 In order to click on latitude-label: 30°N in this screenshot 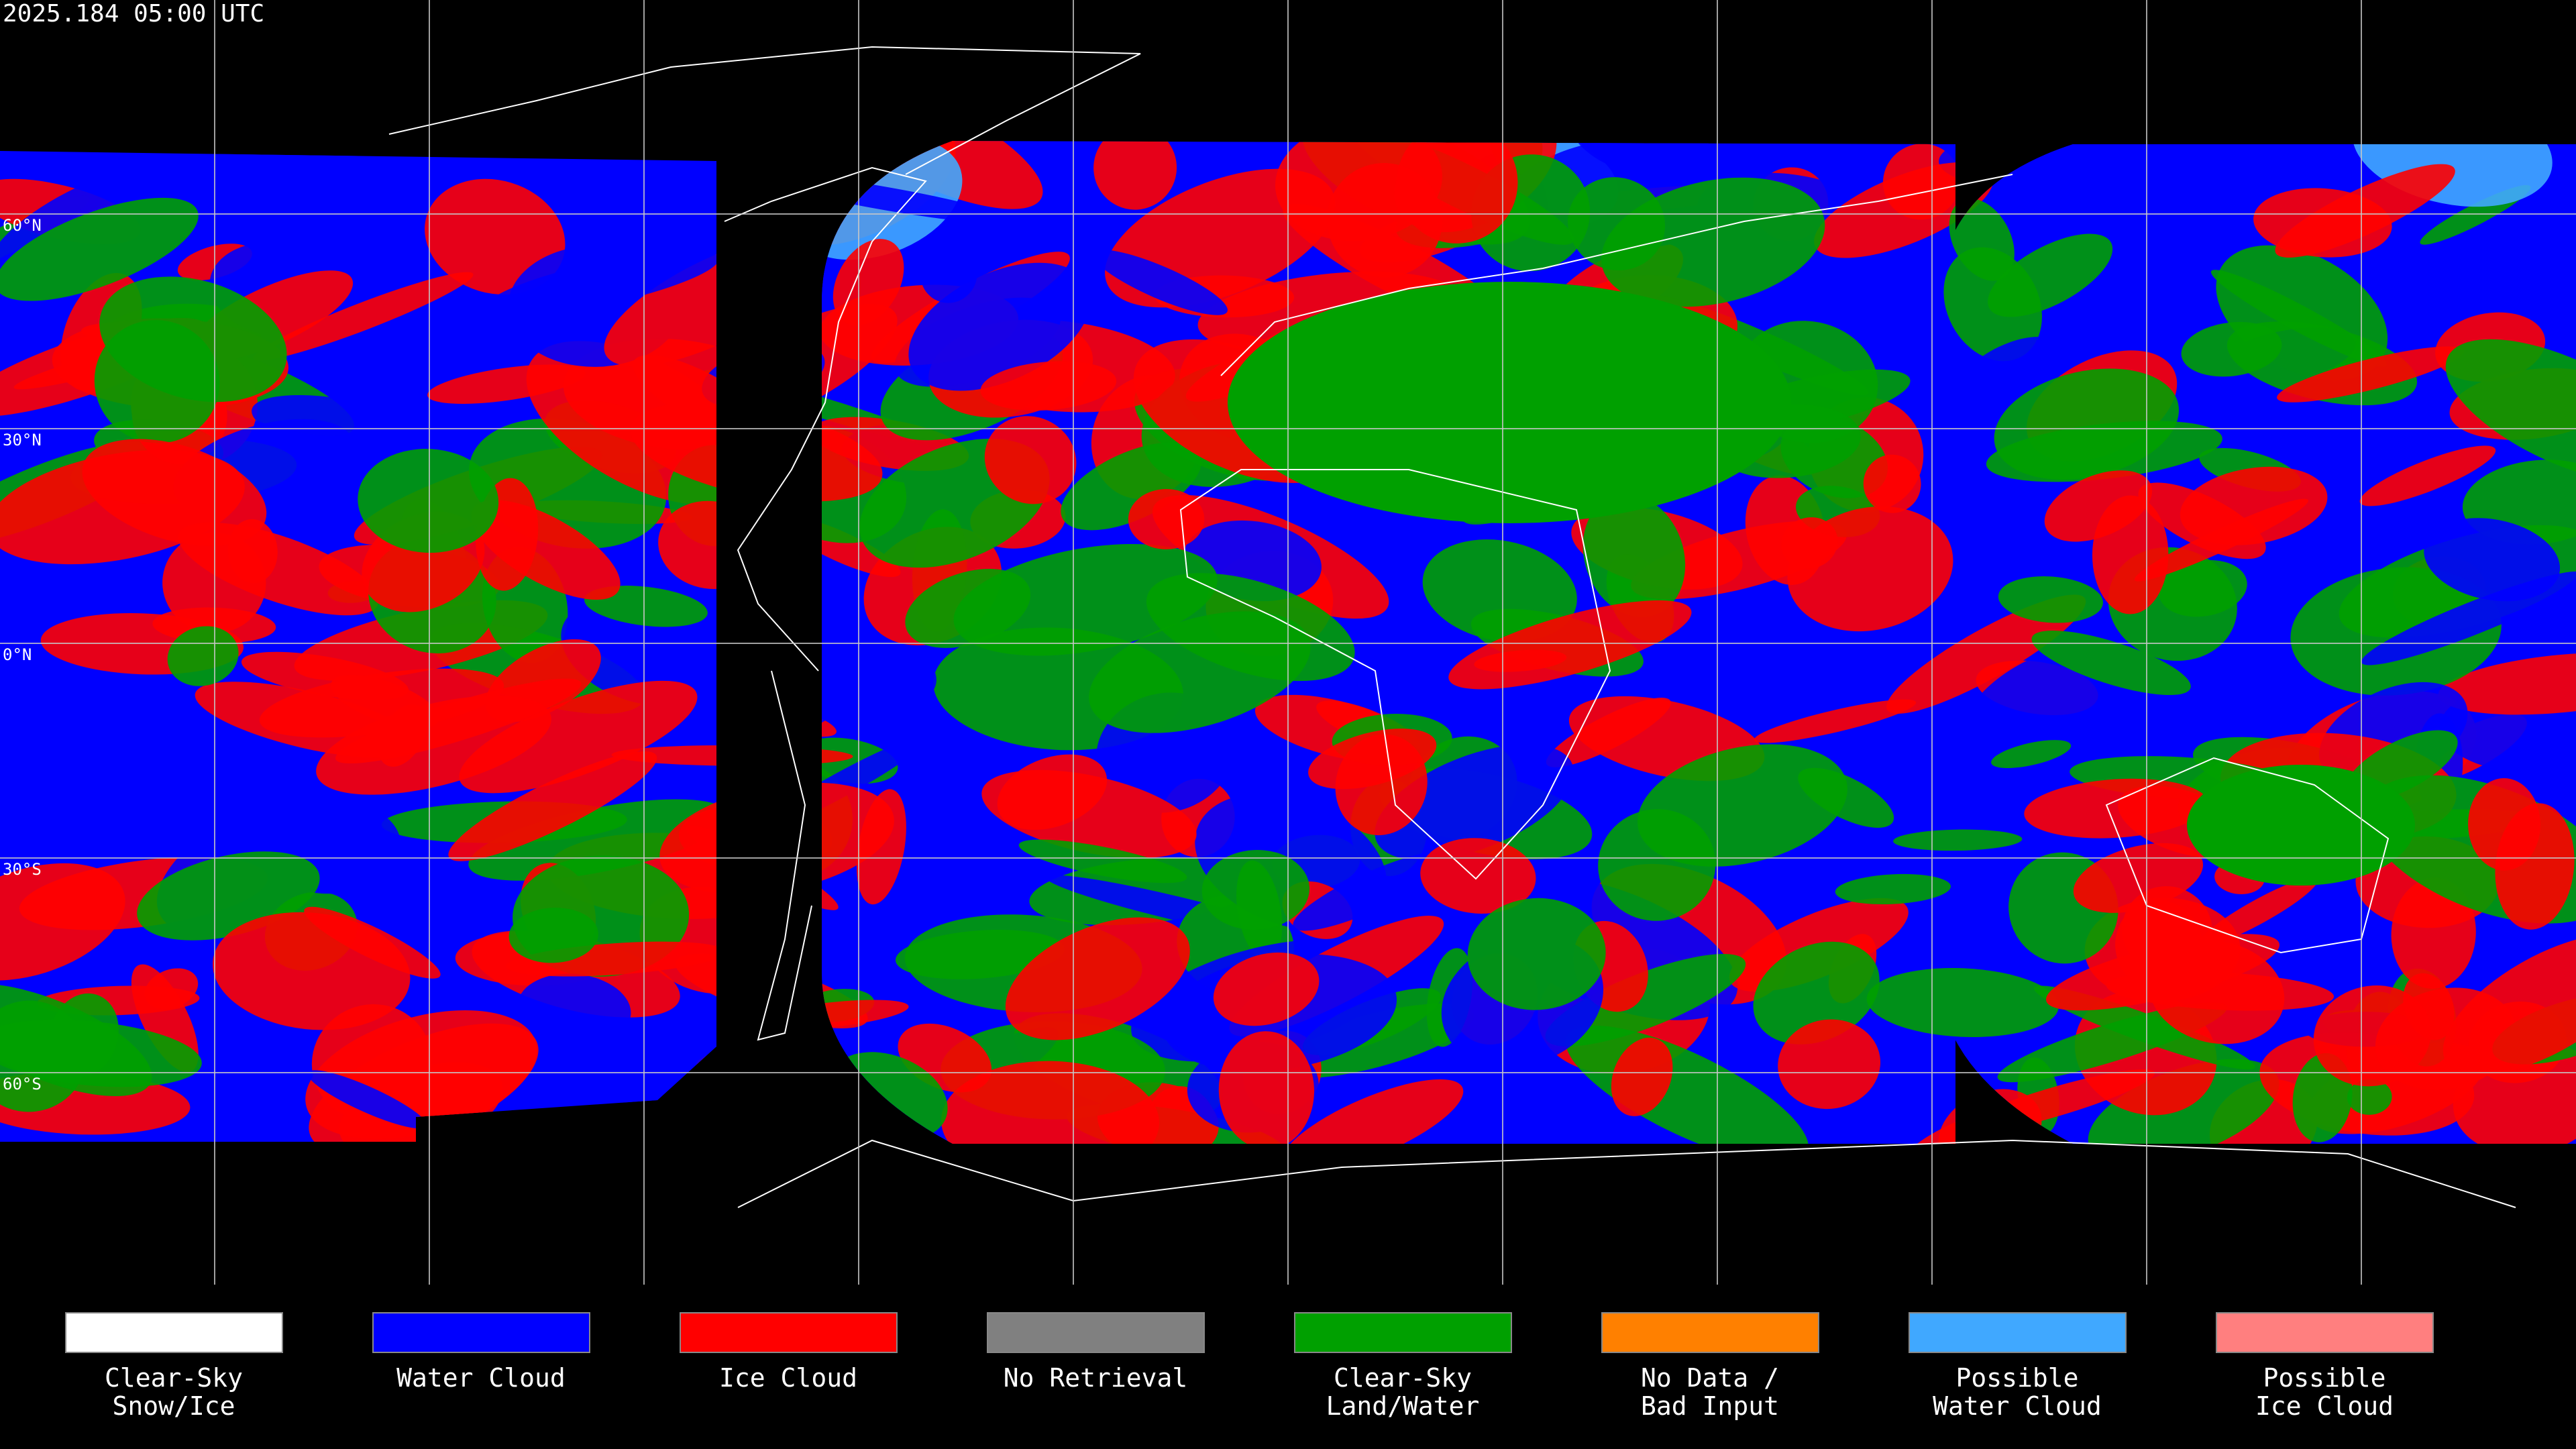, I will do `click(22, 440)`.